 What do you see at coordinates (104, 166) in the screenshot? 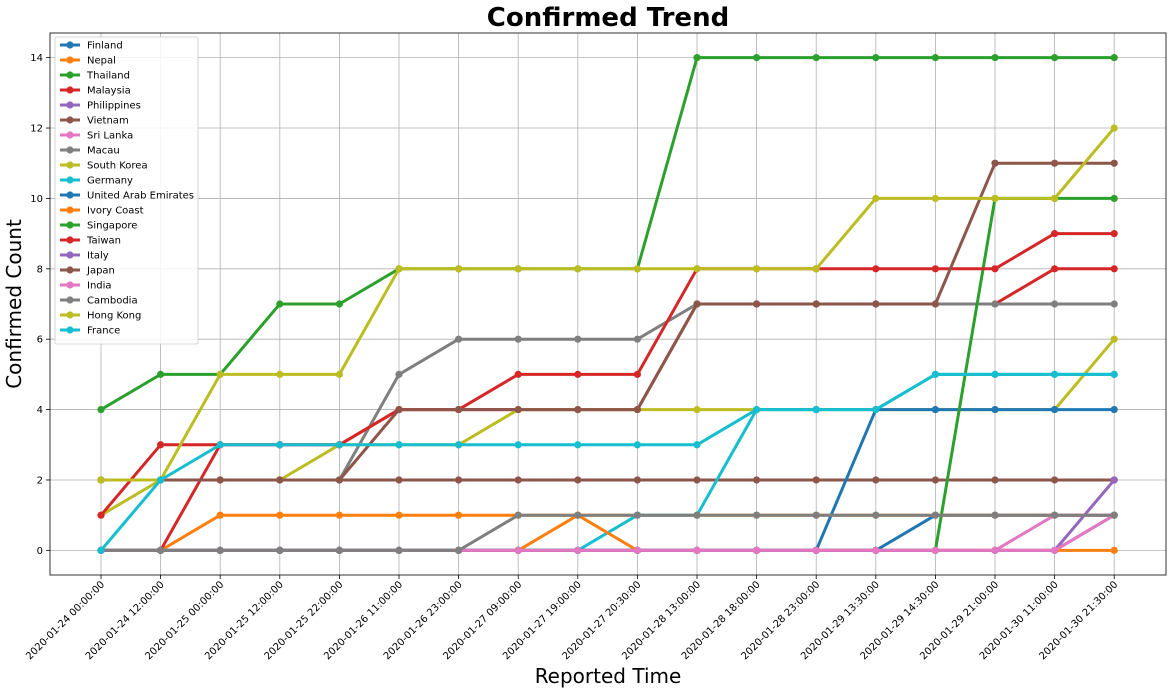
I see `legend-item-south-korea: South Korea` at bounding box center [104, 166].